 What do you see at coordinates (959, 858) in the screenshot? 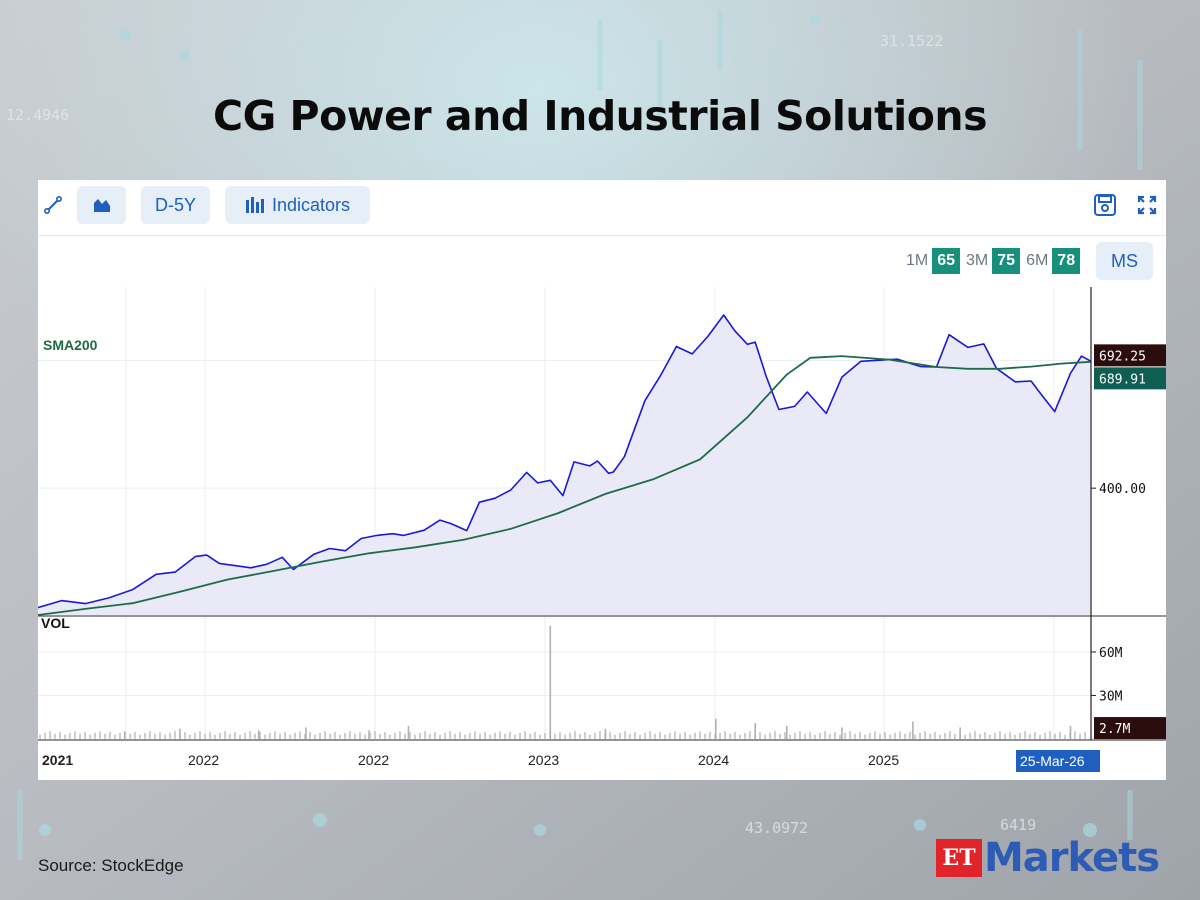
I see `et-logo-mark: ET` at bounding box center [959, 858].